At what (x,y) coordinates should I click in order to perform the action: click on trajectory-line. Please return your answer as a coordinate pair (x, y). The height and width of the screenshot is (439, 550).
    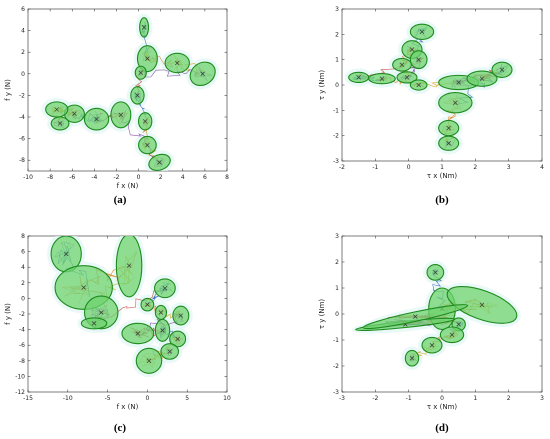
    Looking at the image, I should click on (171, 73).